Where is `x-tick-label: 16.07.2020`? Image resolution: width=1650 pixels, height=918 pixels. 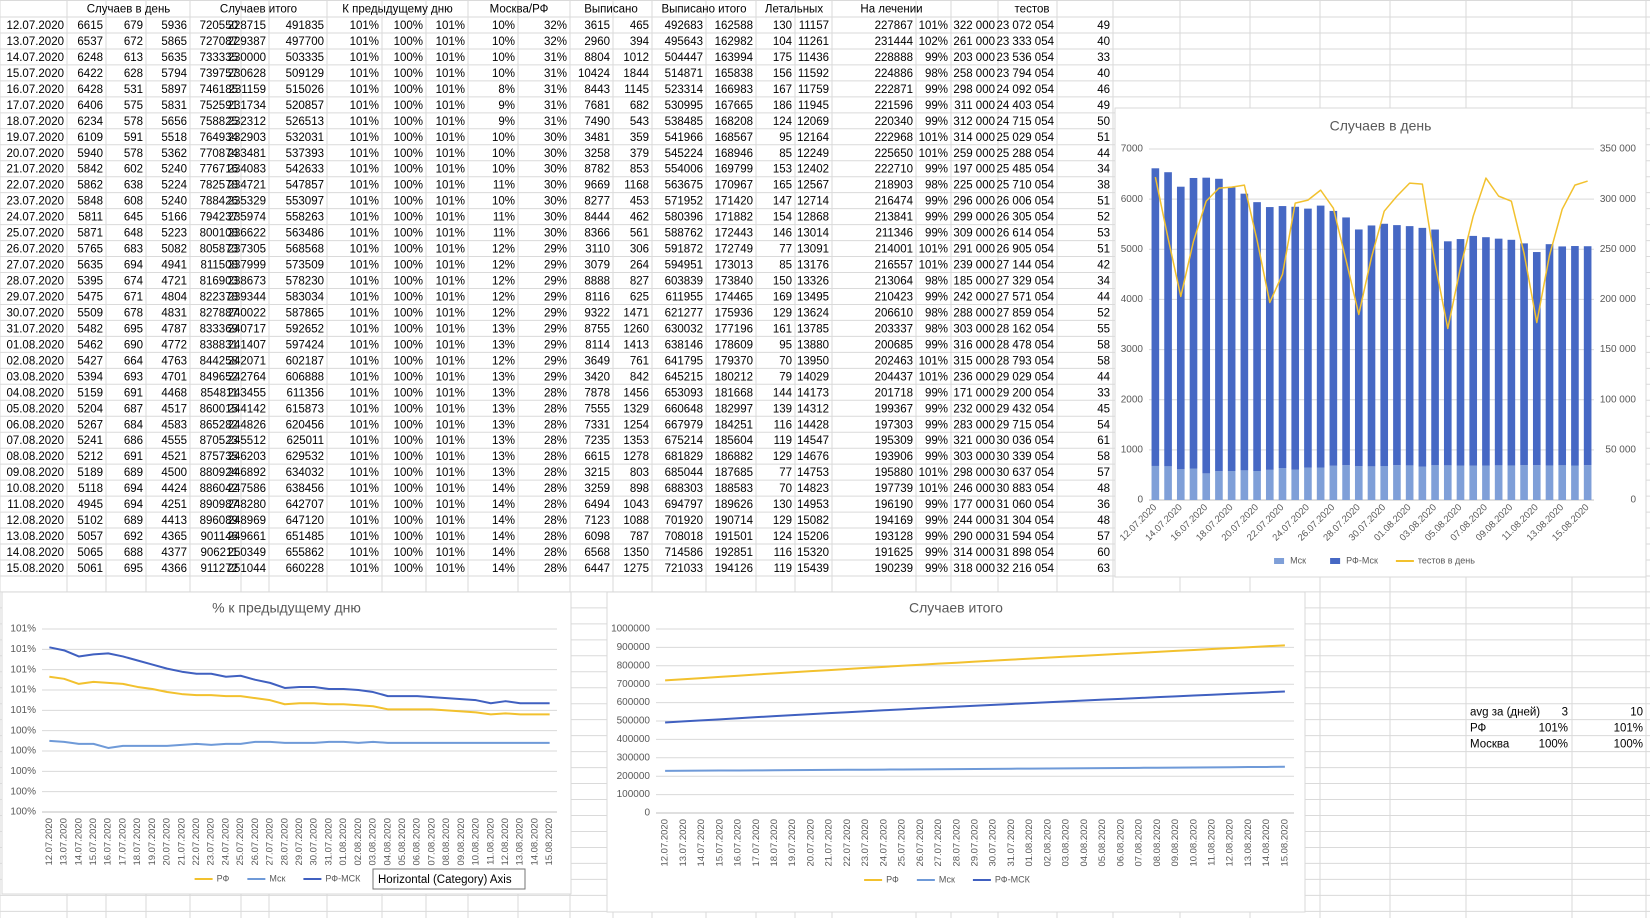
x-tick-label: 16.07.2020 is located at coordinates (108, 842).